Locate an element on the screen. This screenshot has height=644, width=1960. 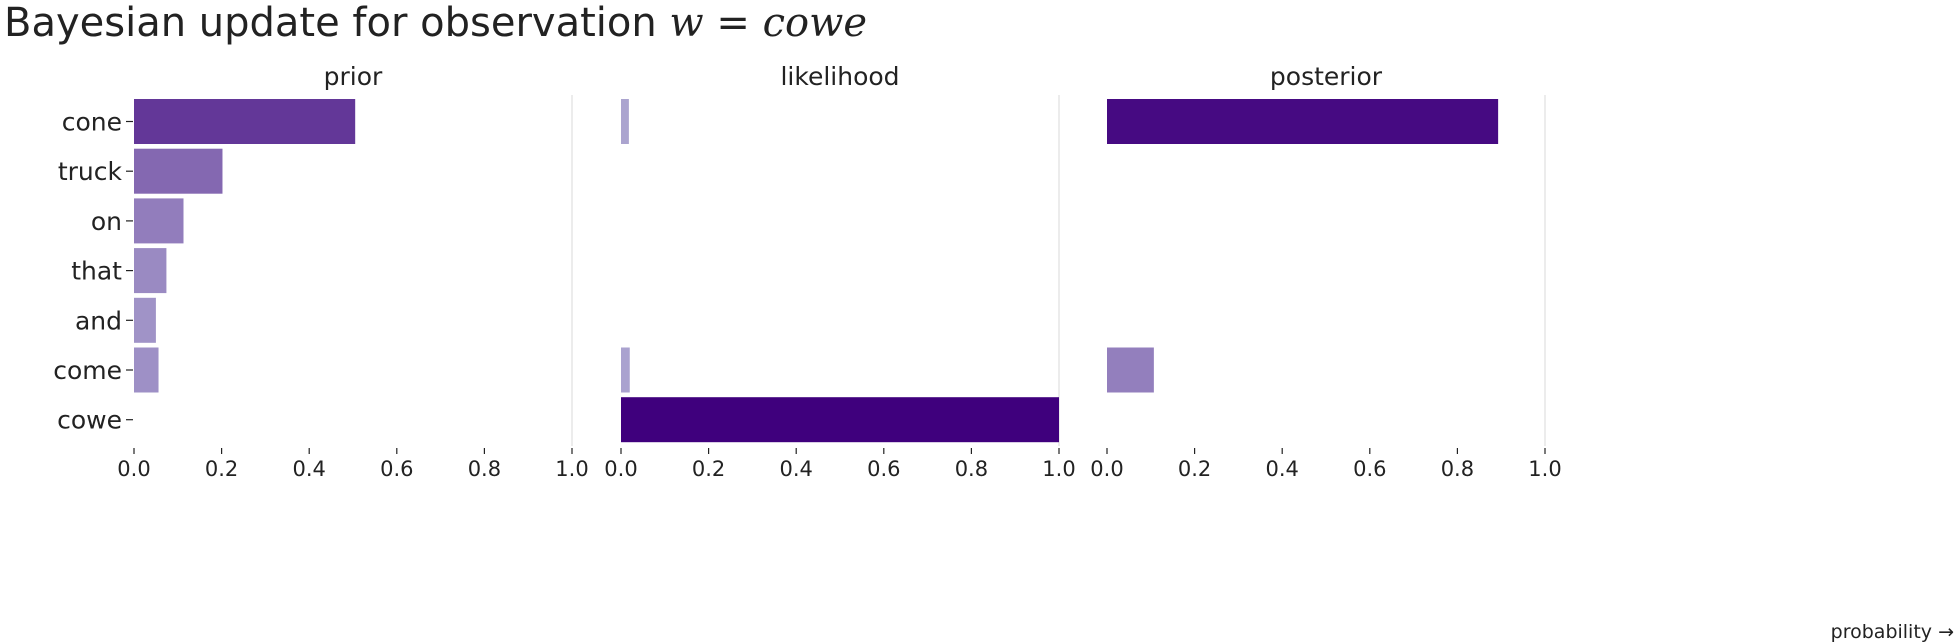
bar-likelihood-cowe is located at coordinates (840, 420).